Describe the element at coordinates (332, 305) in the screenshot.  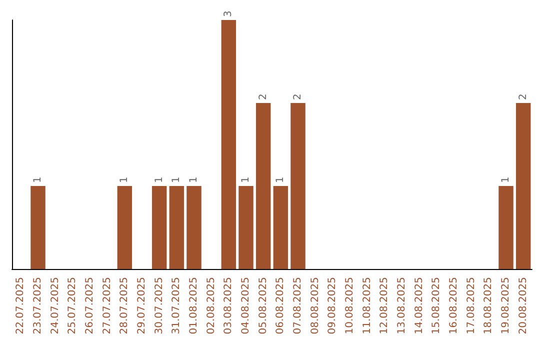
I see `x-tick-label: 09.08.2025` at that location.